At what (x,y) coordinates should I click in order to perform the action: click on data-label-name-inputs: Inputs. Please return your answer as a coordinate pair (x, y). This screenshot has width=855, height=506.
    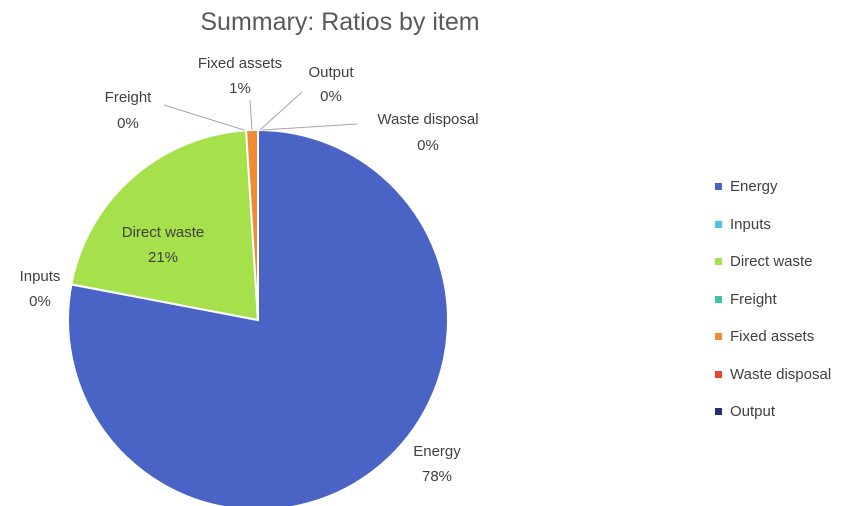
    Looking at the image, I should click on (40, 276).